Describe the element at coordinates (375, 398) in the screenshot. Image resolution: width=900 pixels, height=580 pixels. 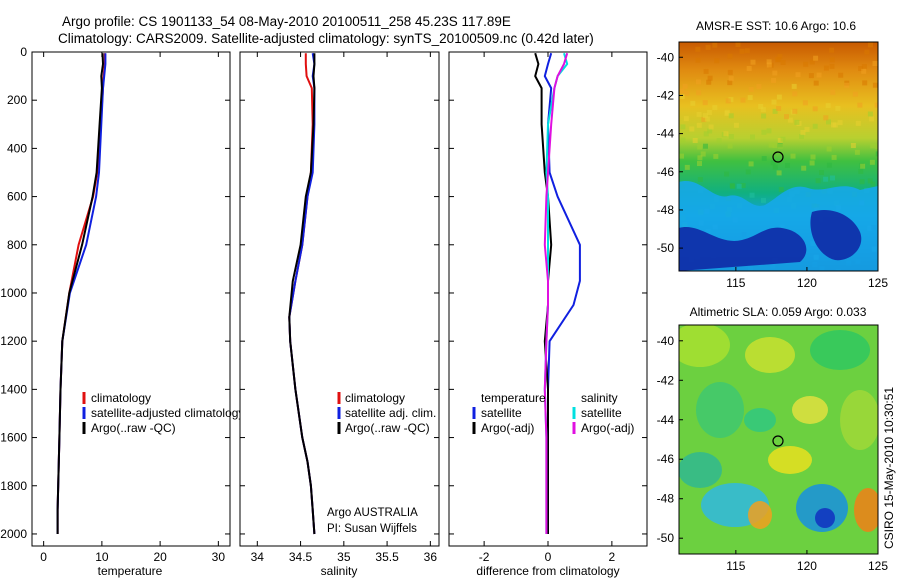
I see `salinity-legend-climatology: climatology` at that location.